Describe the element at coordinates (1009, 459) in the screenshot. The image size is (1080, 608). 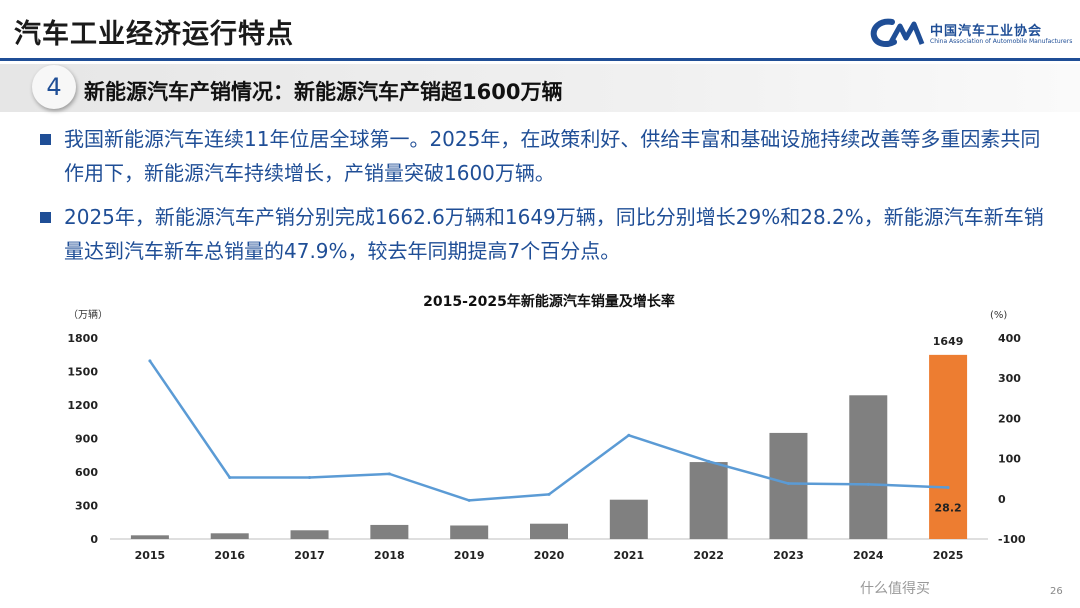
I see `y2-tick-label: 100` at that location.